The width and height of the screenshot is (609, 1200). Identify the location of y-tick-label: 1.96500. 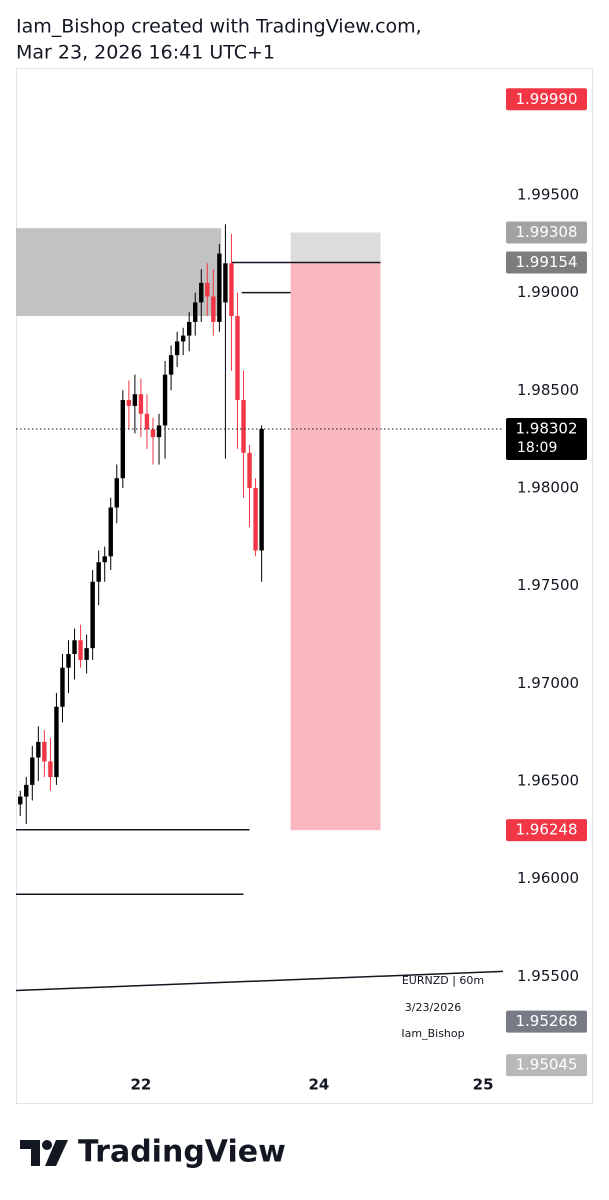
(548, 780).